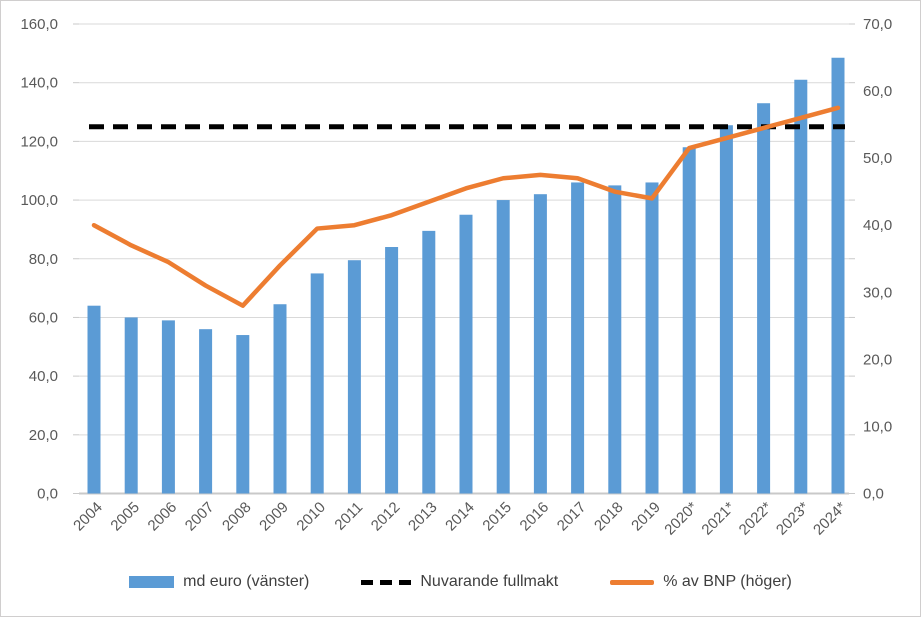  I want to click on right-axis-tick-label: 10,0, so click(877, 426).